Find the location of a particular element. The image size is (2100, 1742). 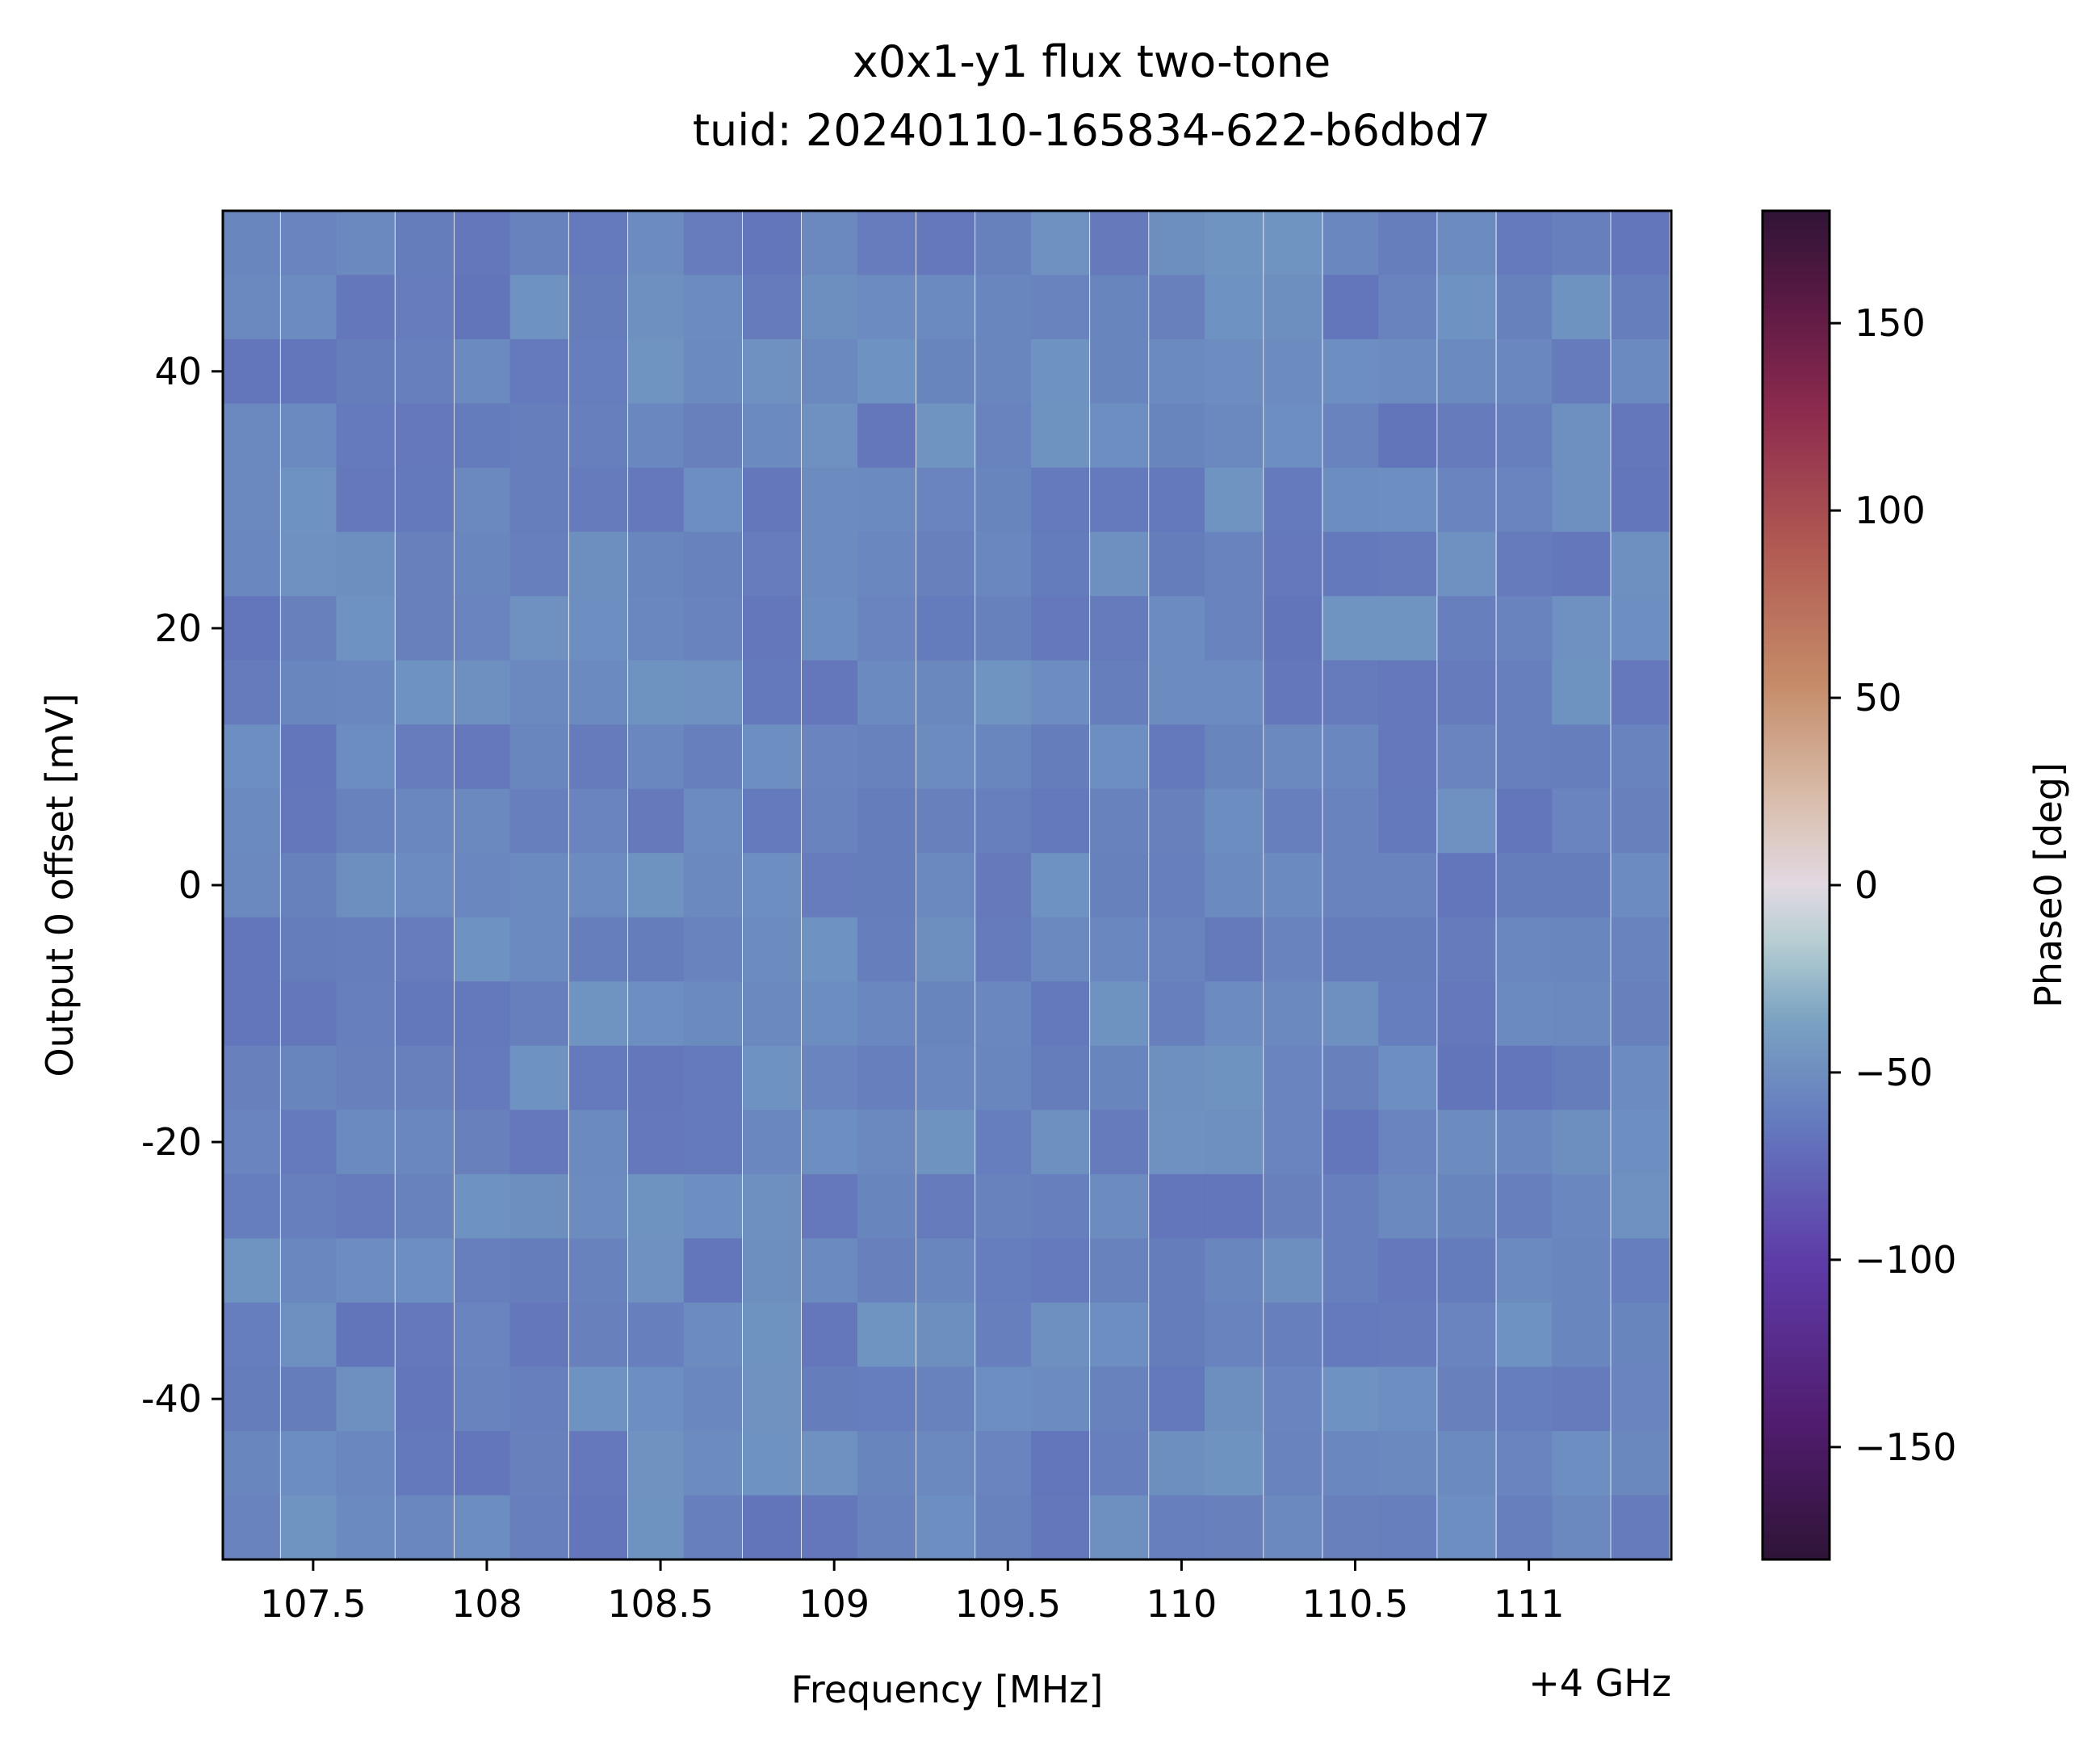

colorbar-ticks: 150 100 50 0 −50 −100 −150 is located at coordinates (1893, 885).